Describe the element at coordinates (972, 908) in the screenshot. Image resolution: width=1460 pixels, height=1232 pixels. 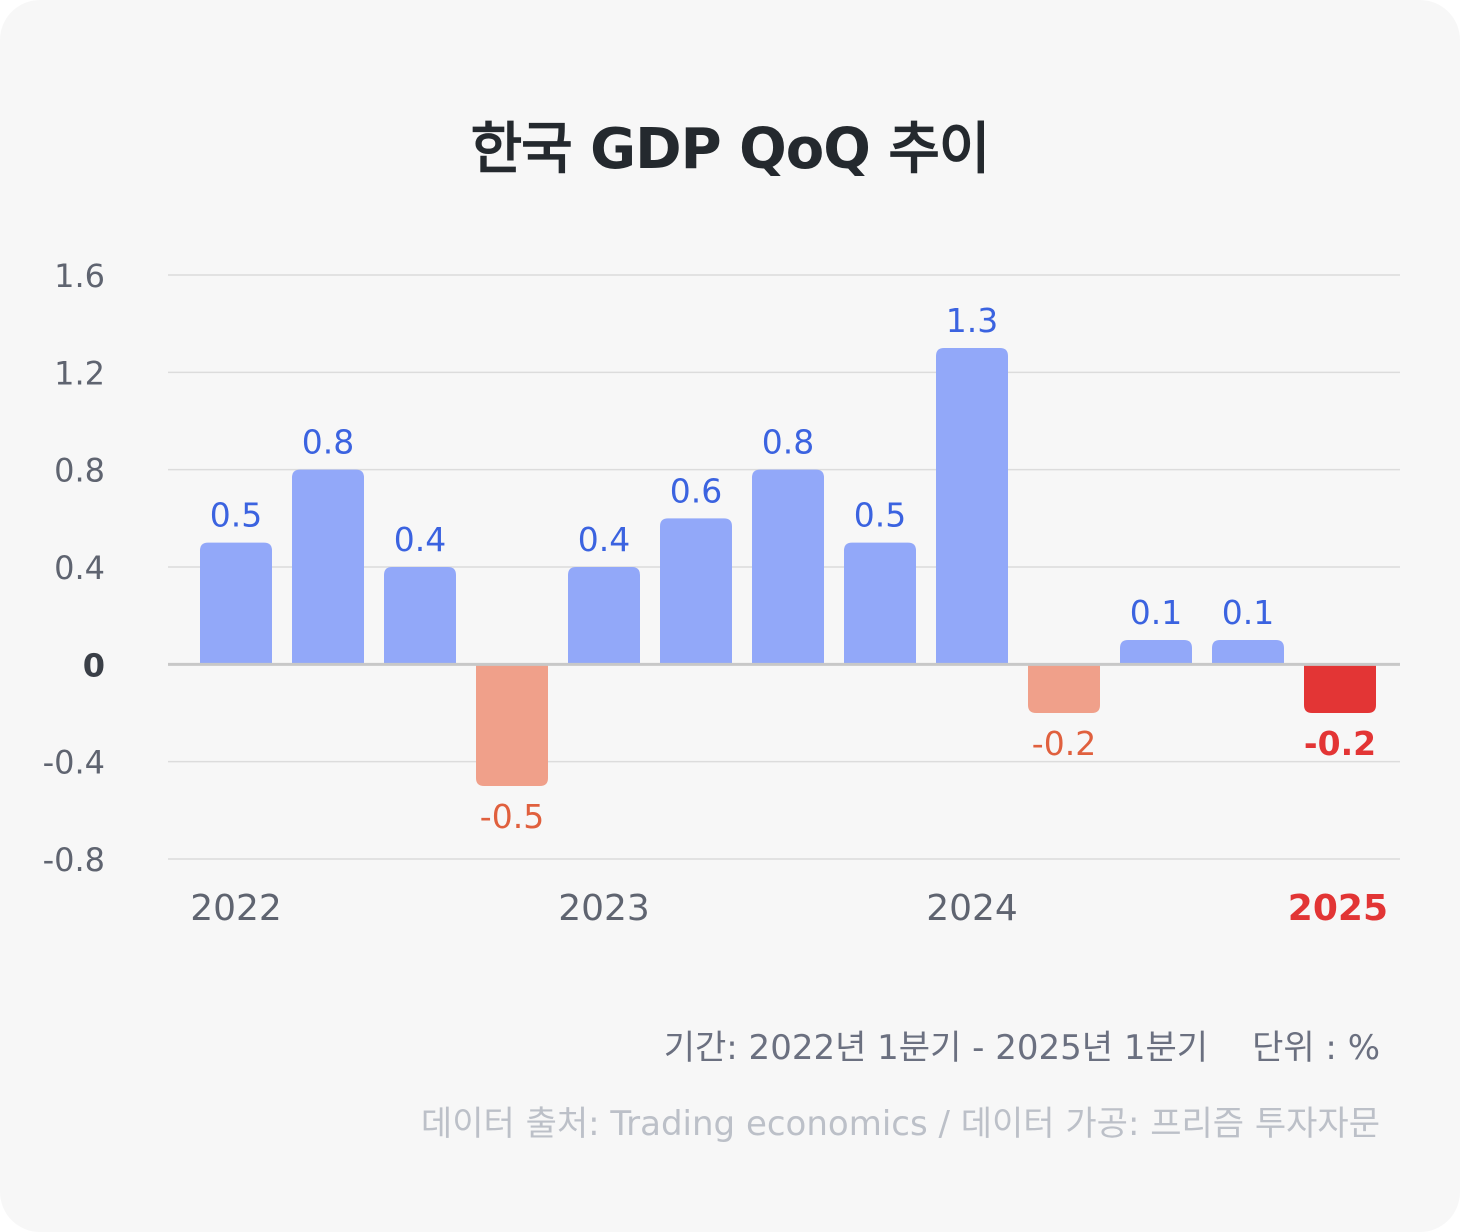
I see `year-label: 2024` at that location.